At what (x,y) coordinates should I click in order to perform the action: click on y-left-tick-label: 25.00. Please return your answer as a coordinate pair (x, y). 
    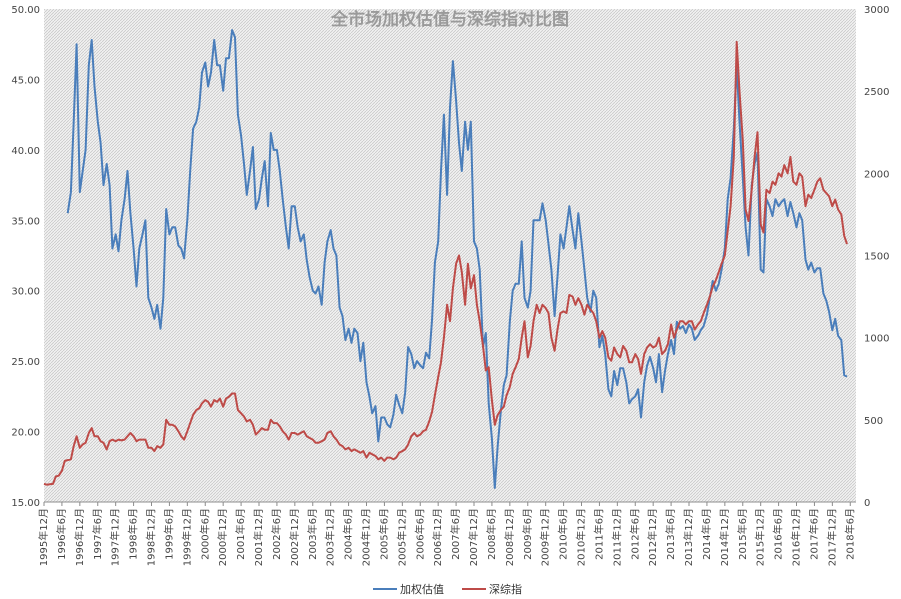
    Looking at the image, I should click on (25, 362).